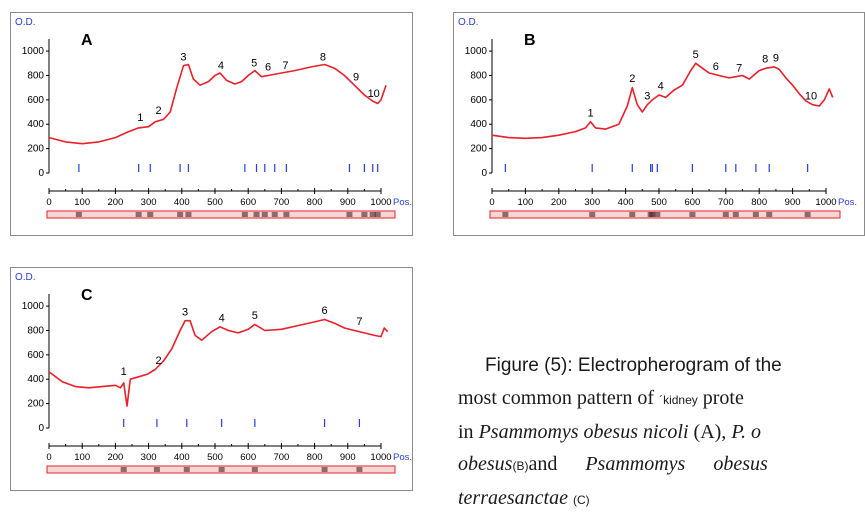 The width and height of the screenshot is (865, 516). What do you see at coordinates (87, 295) in the screenshot?
I see `panel-letter: C` at bounding box center [87, 295].